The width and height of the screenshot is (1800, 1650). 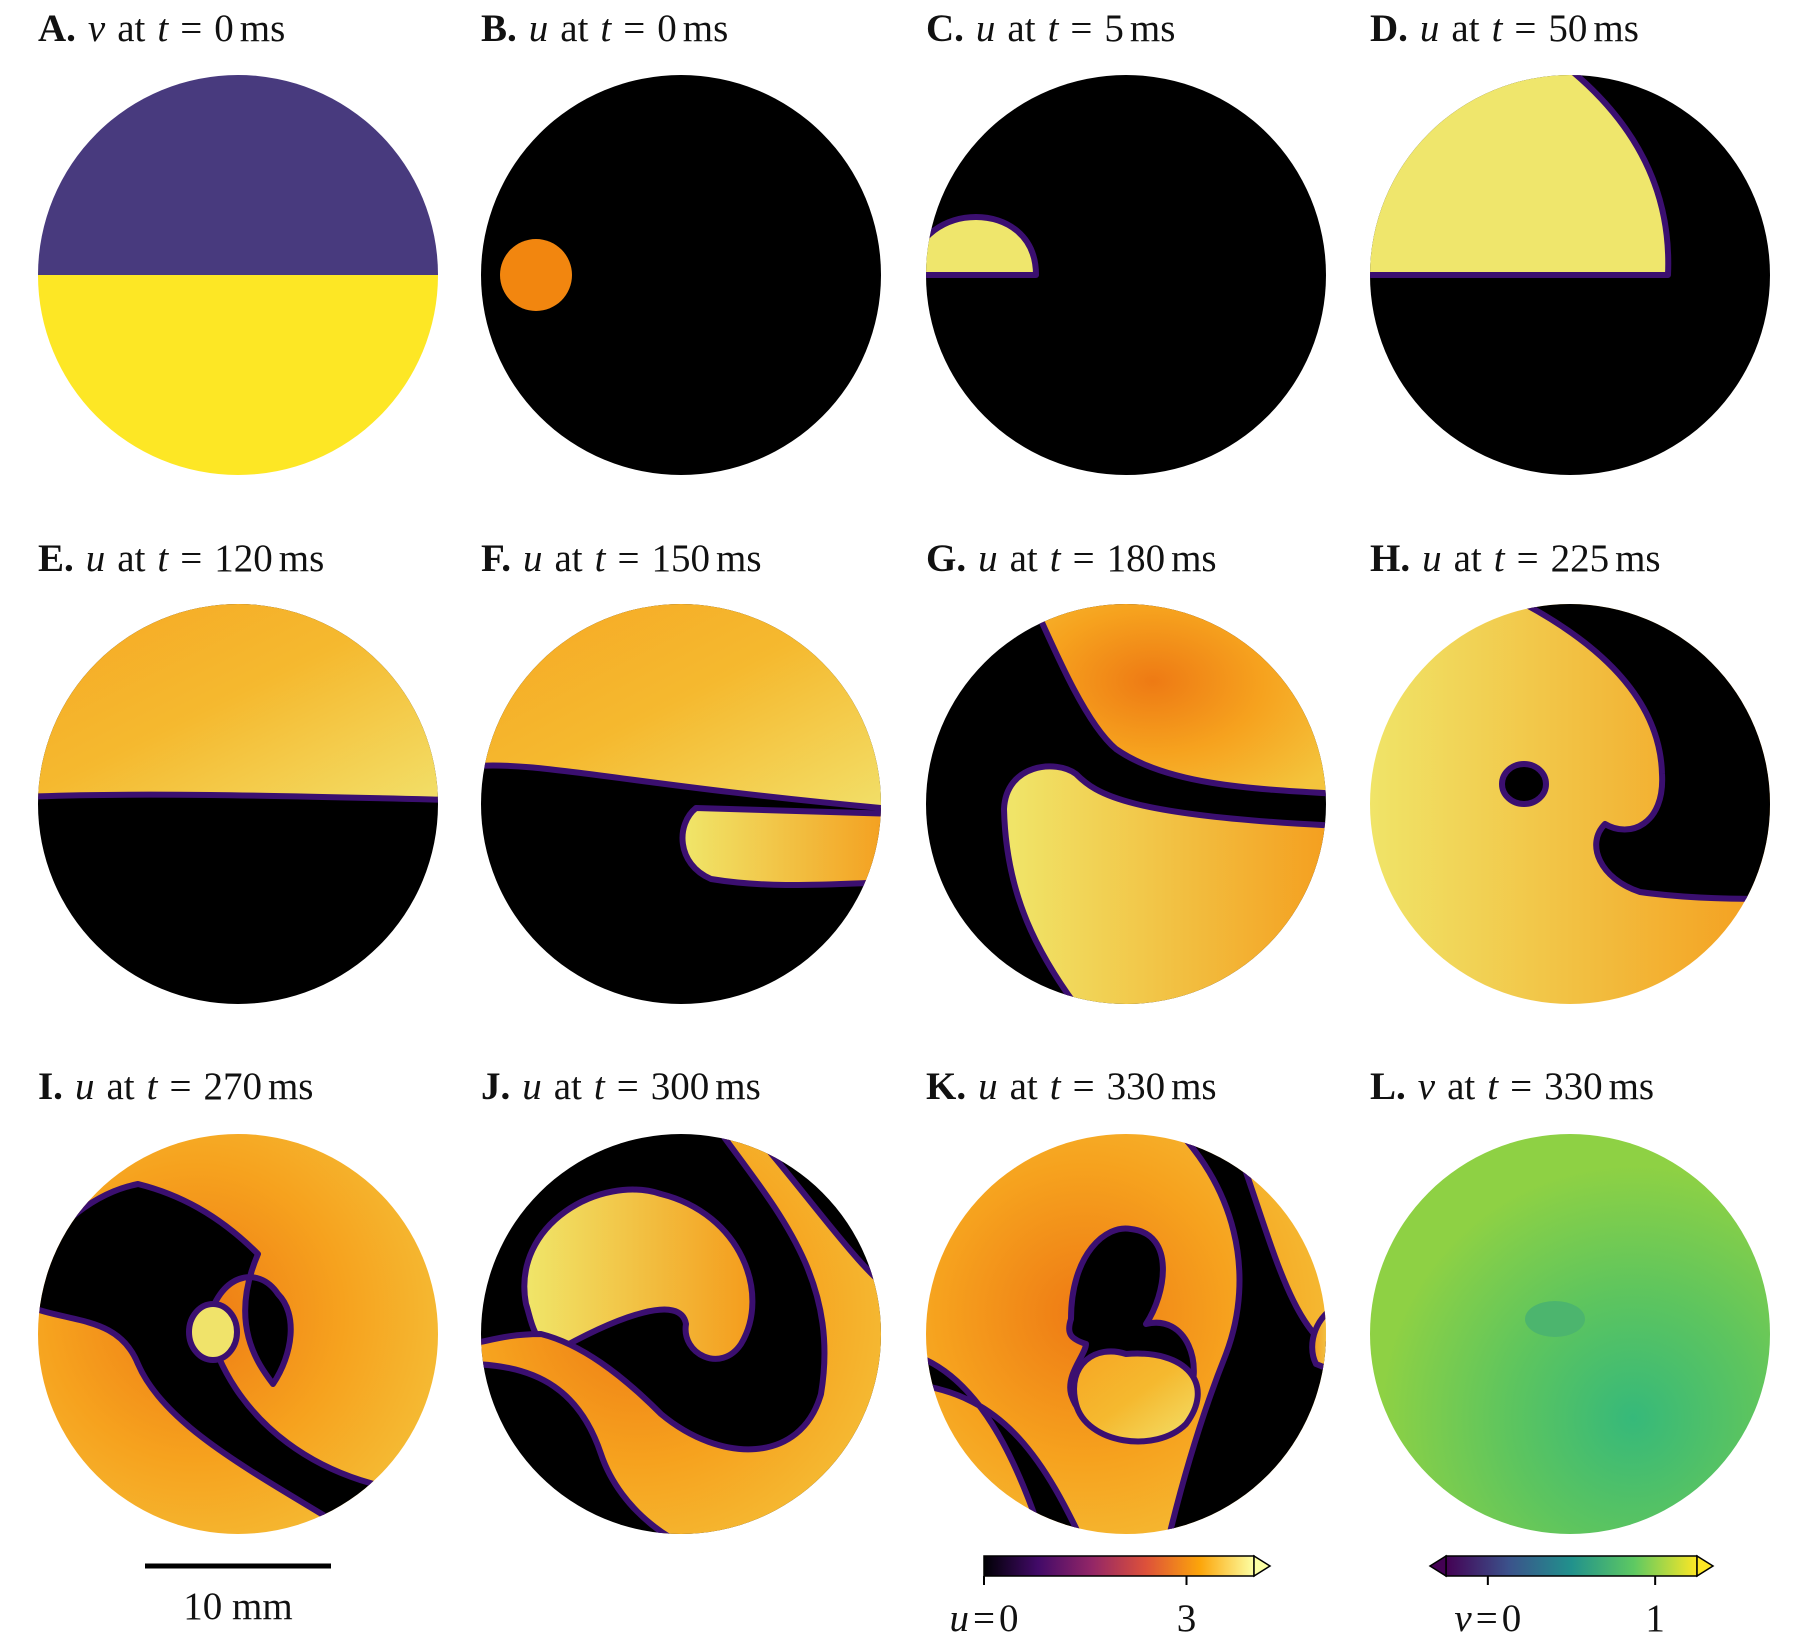 I want to click on colorbar-tick-label: 1, so click(x=1655, y=1618).